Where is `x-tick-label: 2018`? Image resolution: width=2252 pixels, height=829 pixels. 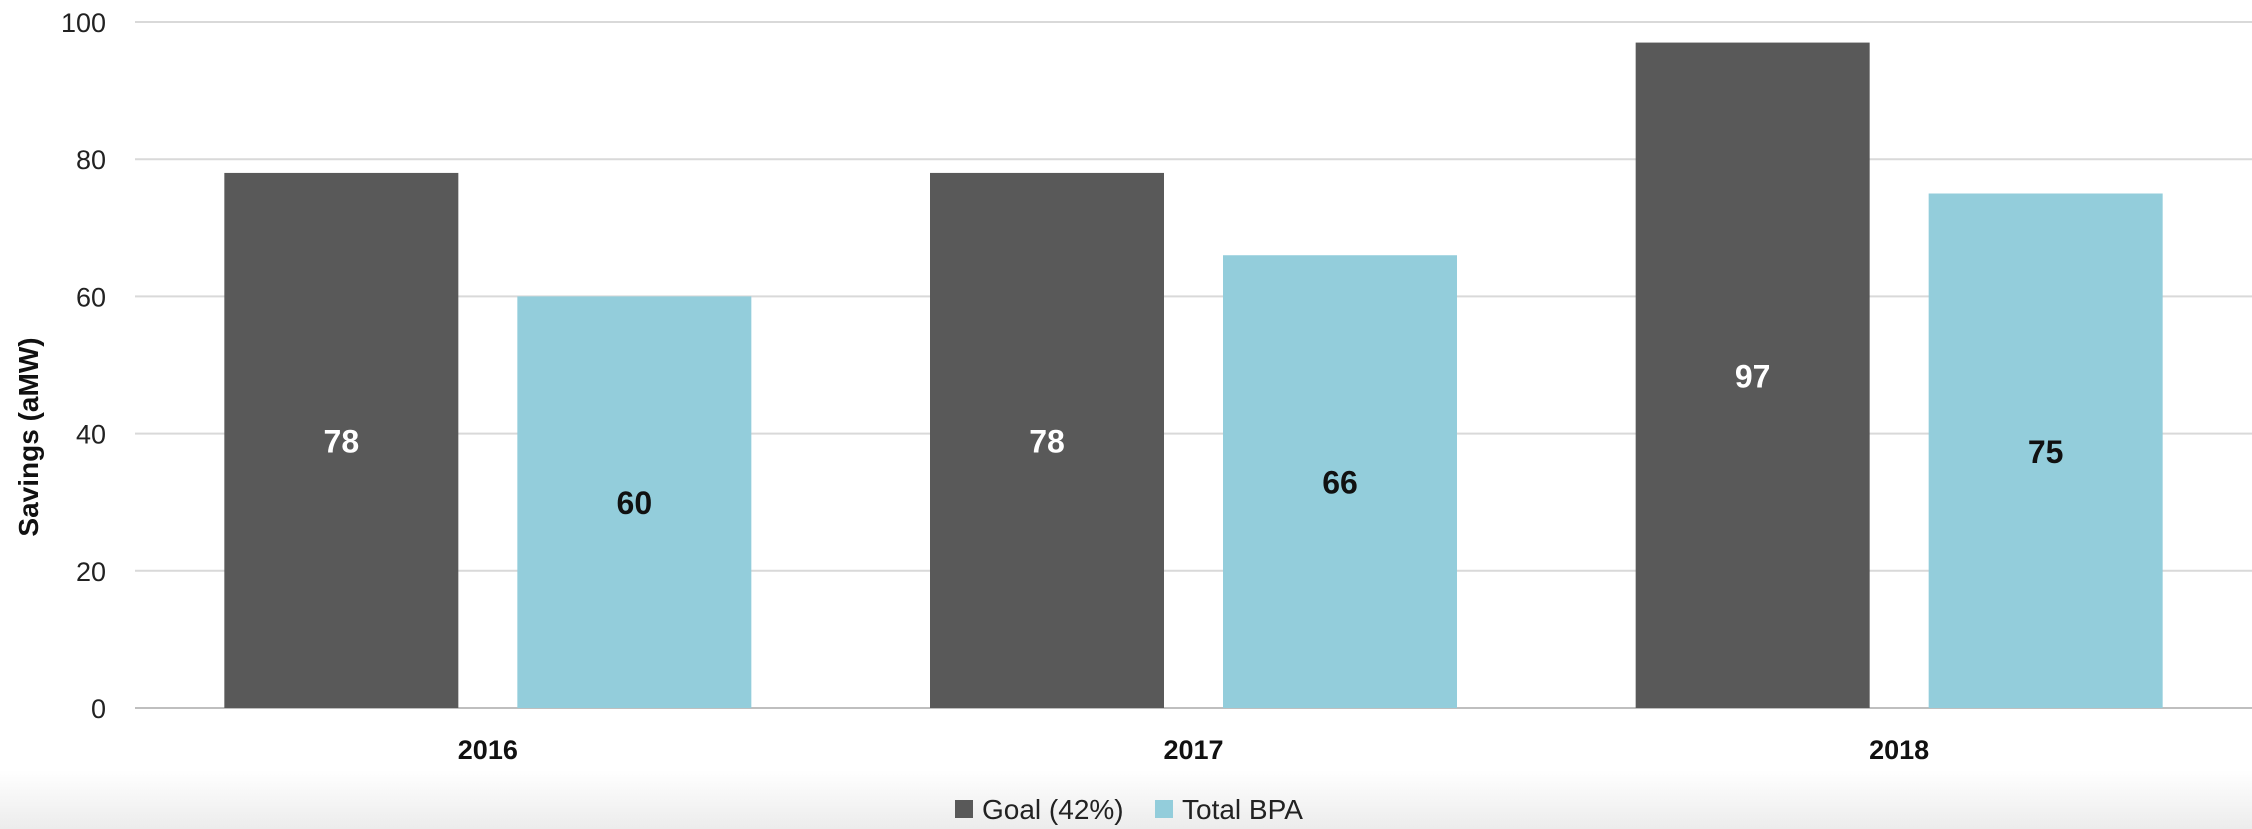
x-tick-label: 2018 is located at coordinates (1899, 750).